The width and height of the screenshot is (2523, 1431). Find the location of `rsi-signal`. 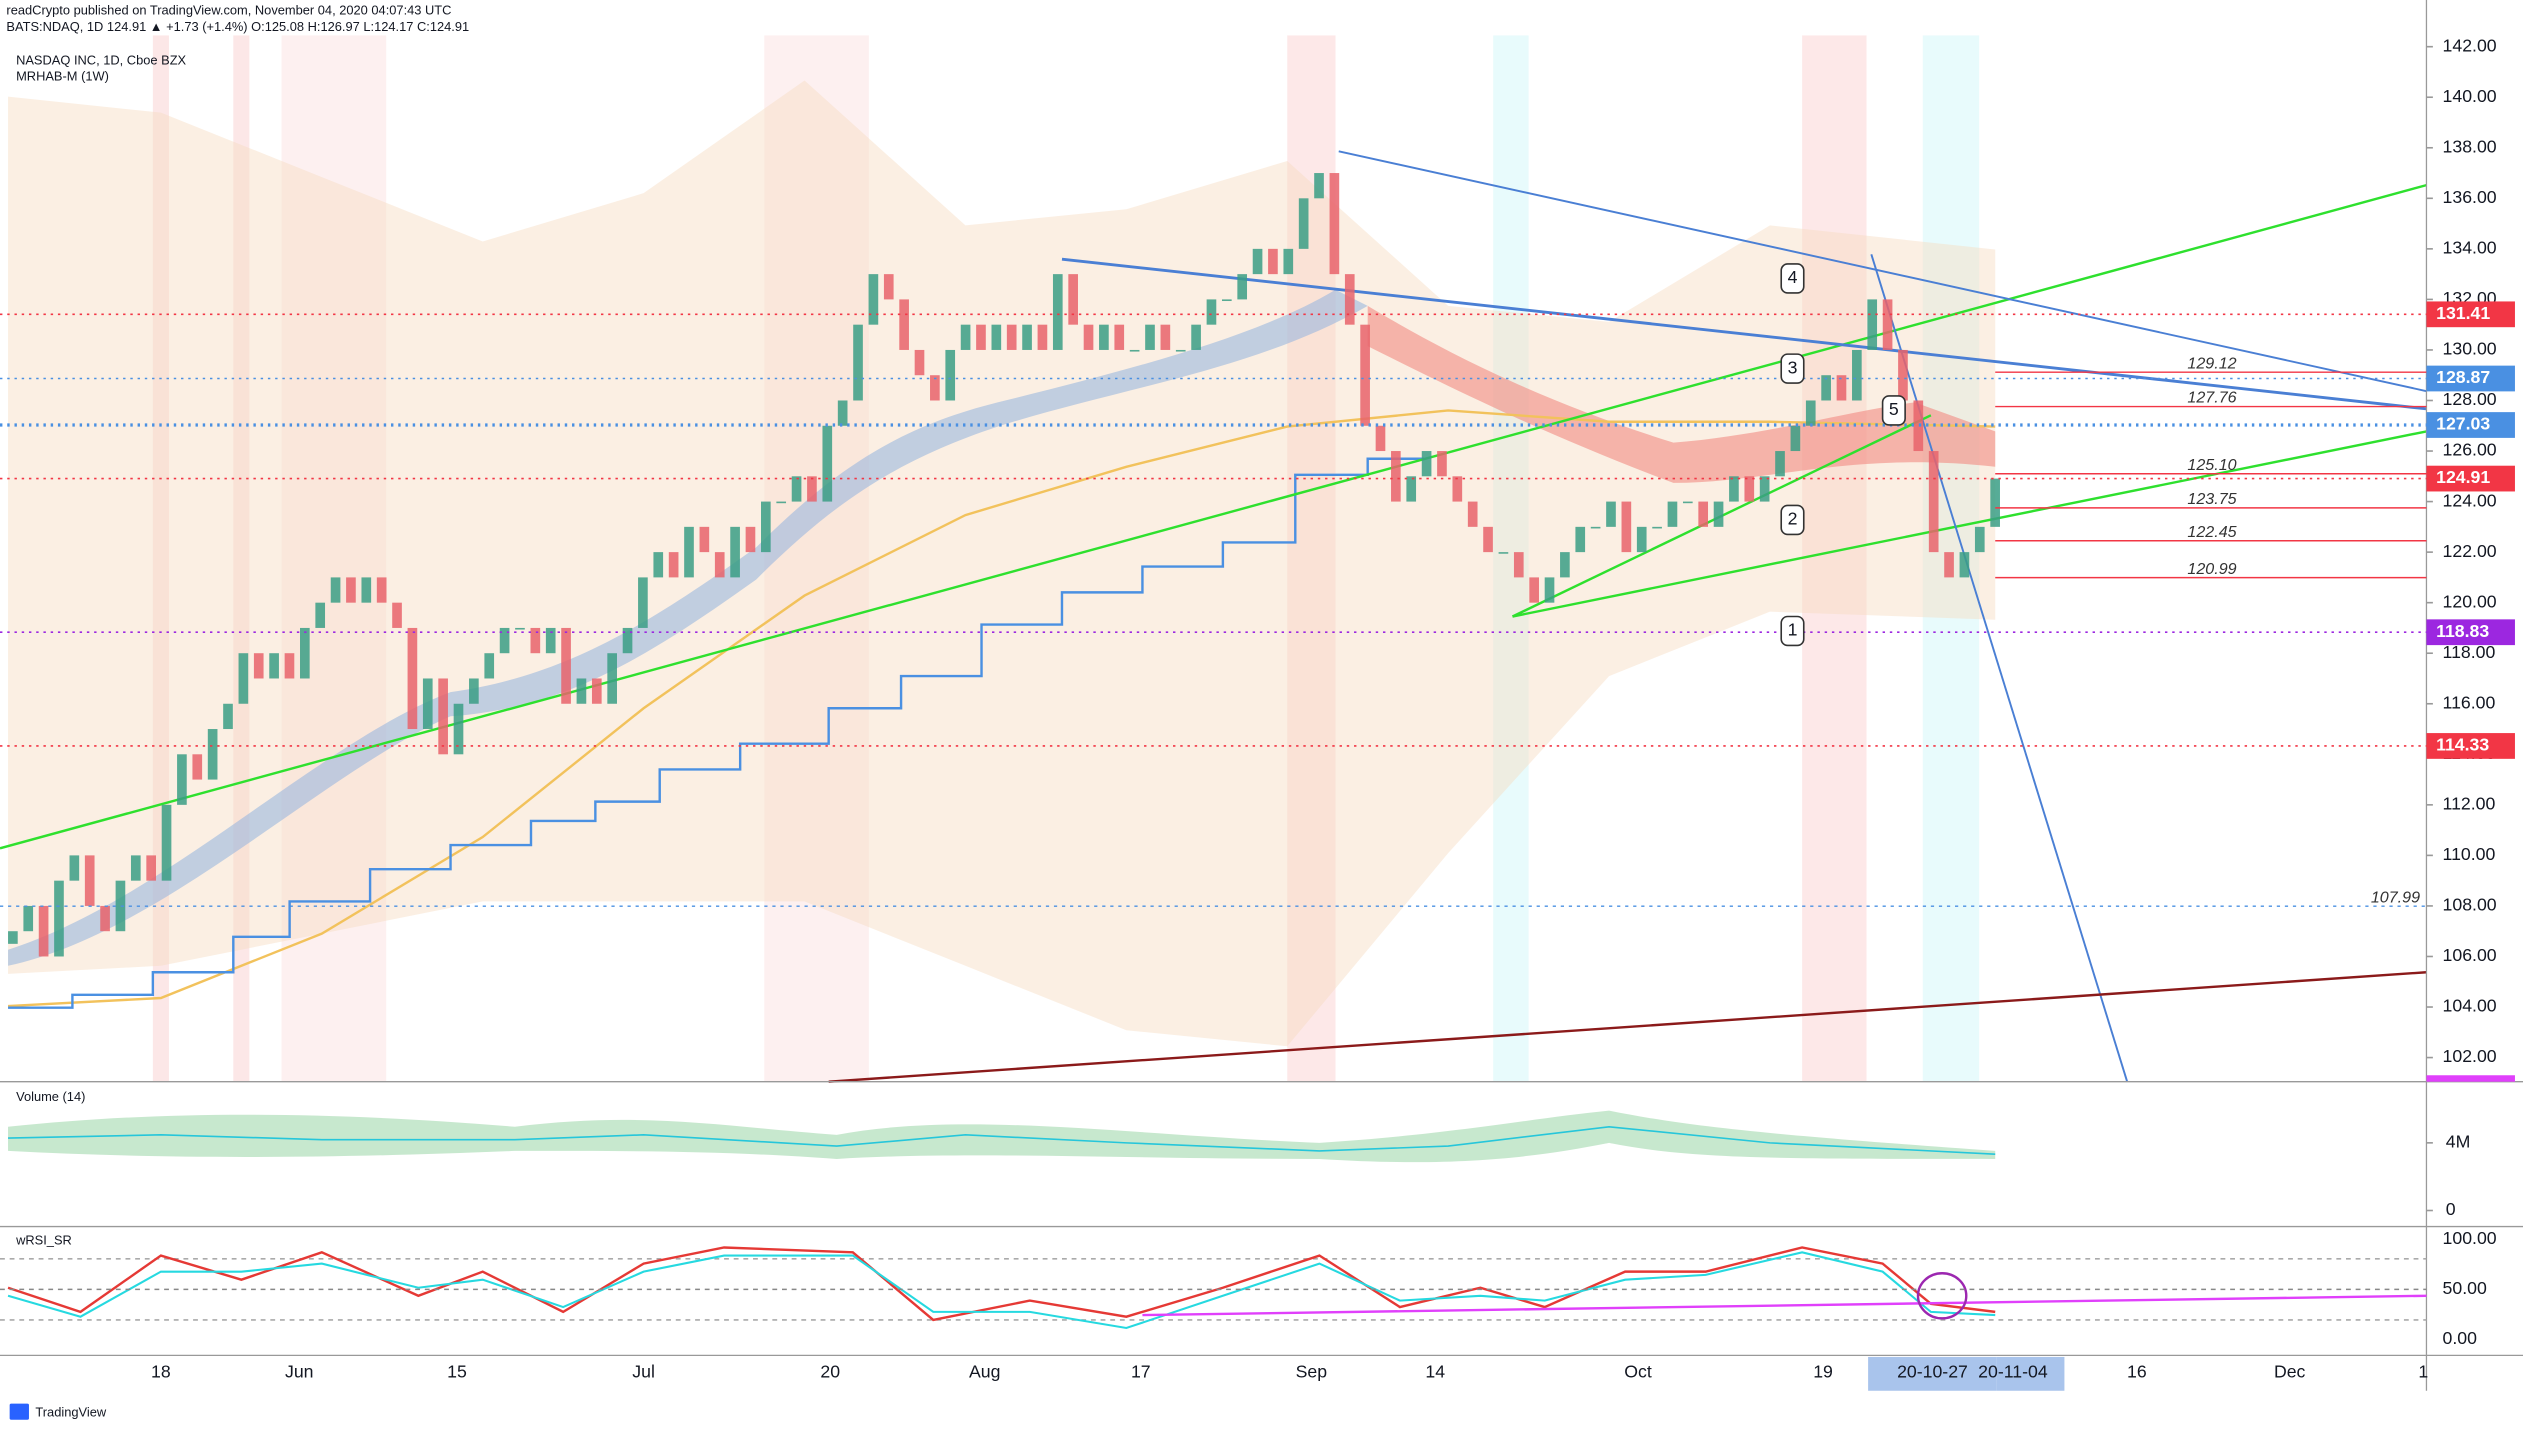

rsi-signal is located at coordinates (1001, 1290).